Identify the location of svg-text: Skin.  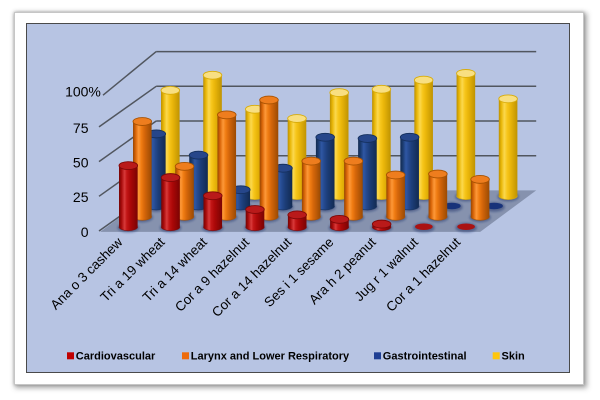
(514, 357).